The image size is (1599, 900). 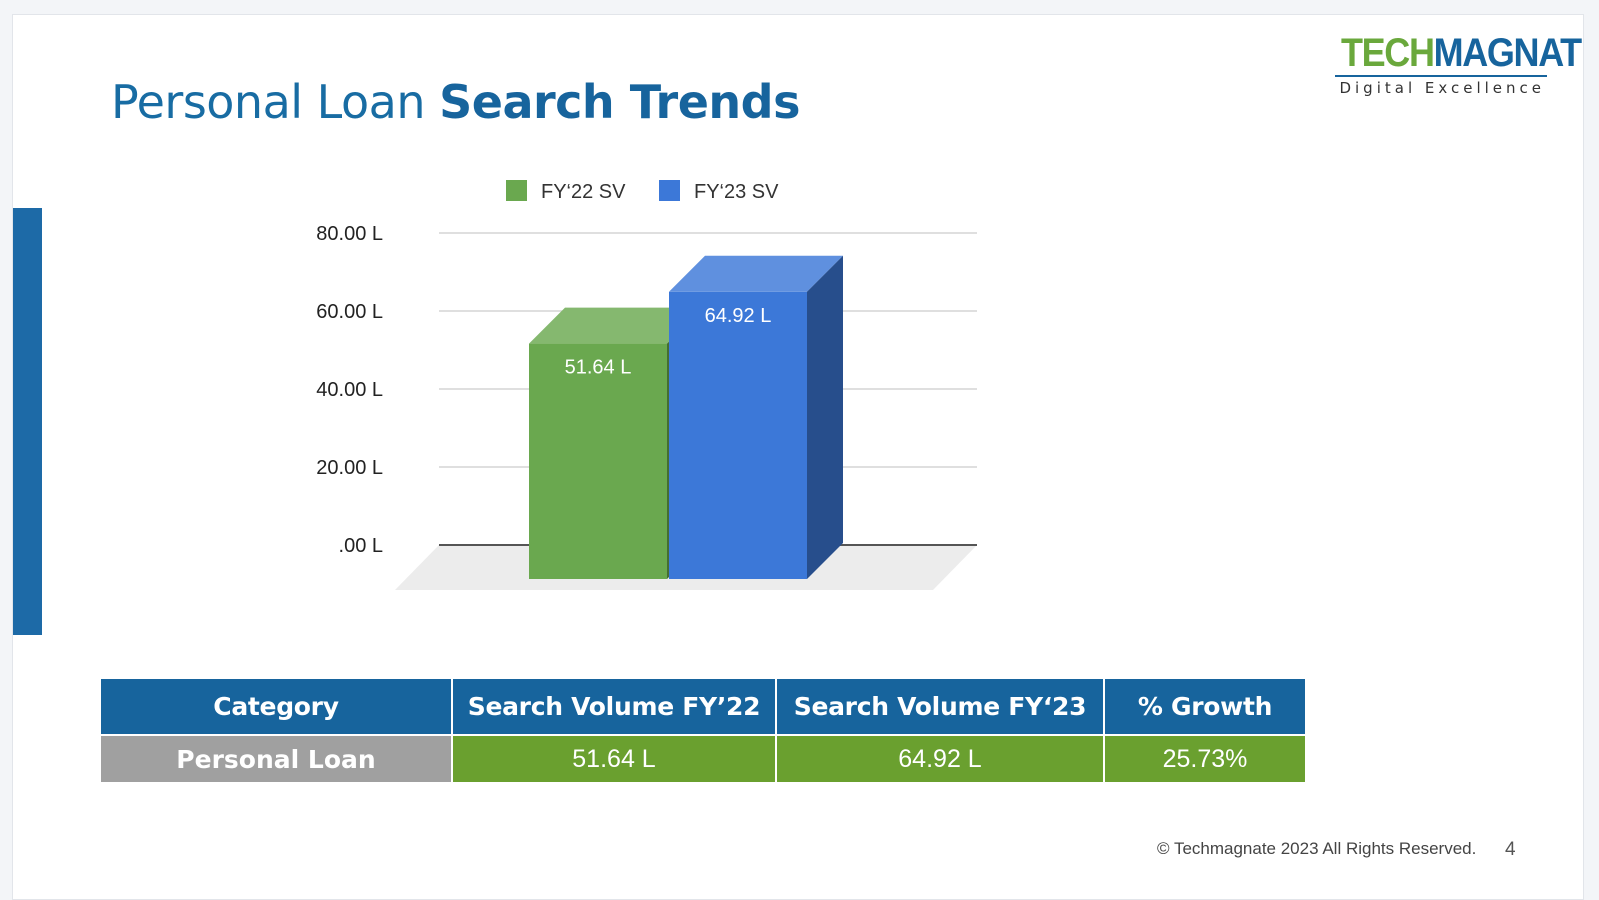 What do you see at coordinates (1317, 848) in the screenshot?
I see `footer-copyright: © Techmagnate 2023 All Rights Reserved.` at bounding box center [1317, 848].